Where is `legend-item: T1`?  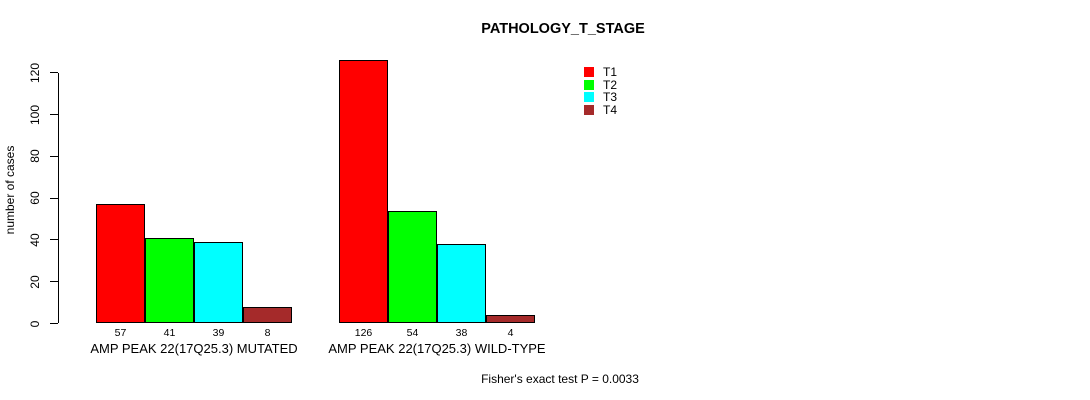
legend-item: T1 is located at coordinates (601, 72).